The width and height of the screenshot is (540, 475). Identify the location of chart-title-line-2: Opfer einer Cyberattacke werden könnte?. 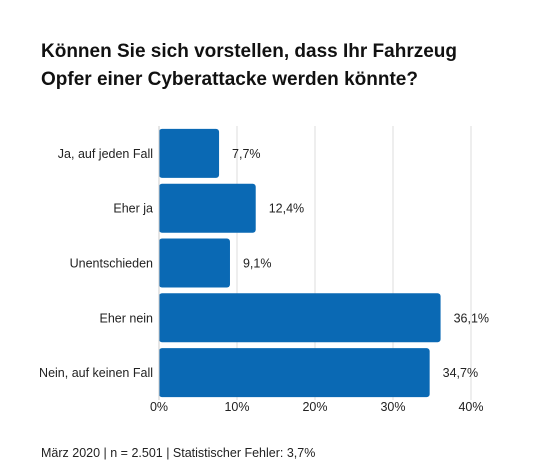
(229, 79).